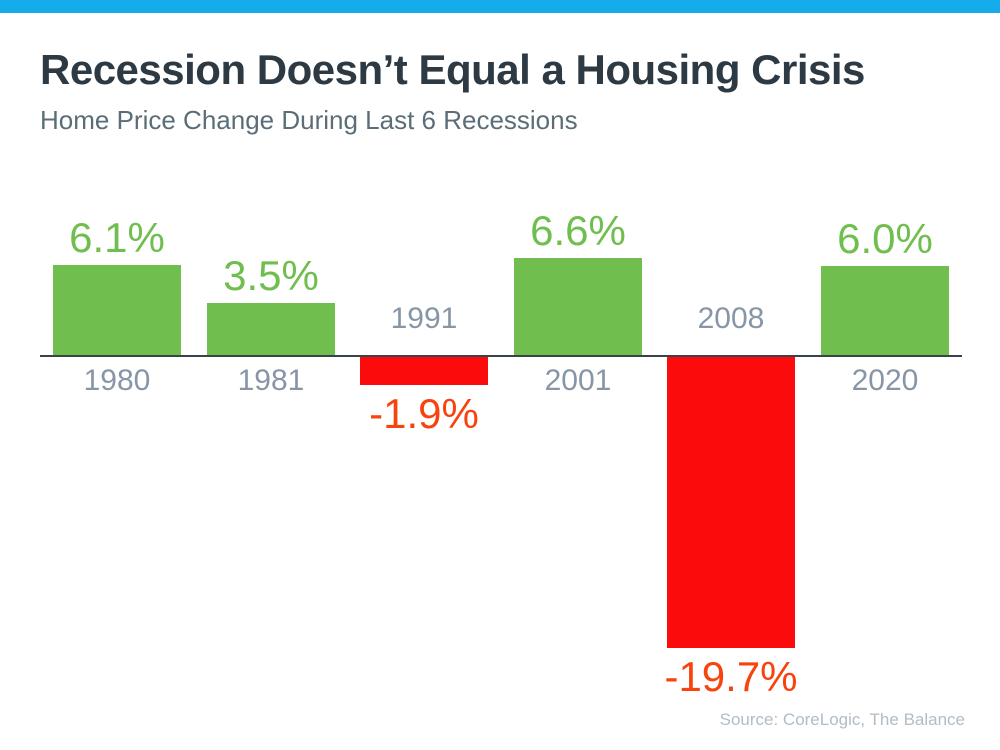 The height and width of the screenshot is (750, 1000). What do you see at coordinates (117, 310) in the screenshot?
I see `bar-1980` at bounding box center [117, 310].